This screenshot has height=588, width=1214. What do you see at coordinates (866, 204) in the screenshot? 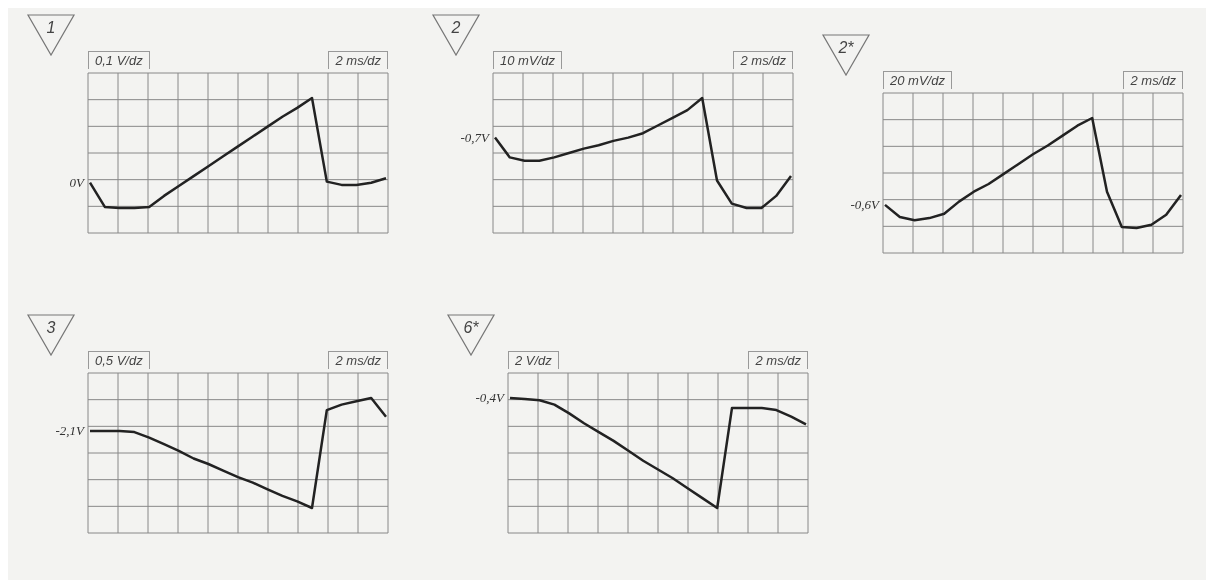
I see `text: -0,6V` at bounding box center [866, 204].